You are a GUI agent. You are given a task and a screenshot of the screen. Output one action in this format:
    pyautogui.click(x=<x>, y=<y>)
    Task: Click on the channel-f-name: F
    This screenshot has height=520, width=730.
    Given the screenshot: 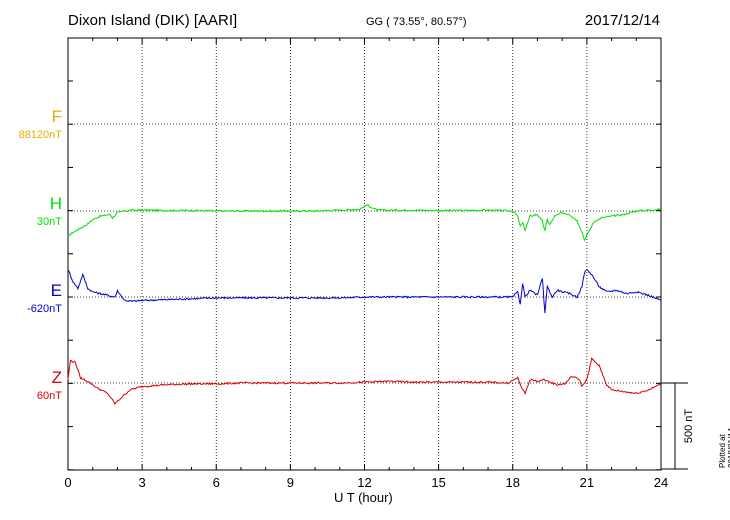 What is the action you would take?
    pyautogui.click(x=56, y=116)
    